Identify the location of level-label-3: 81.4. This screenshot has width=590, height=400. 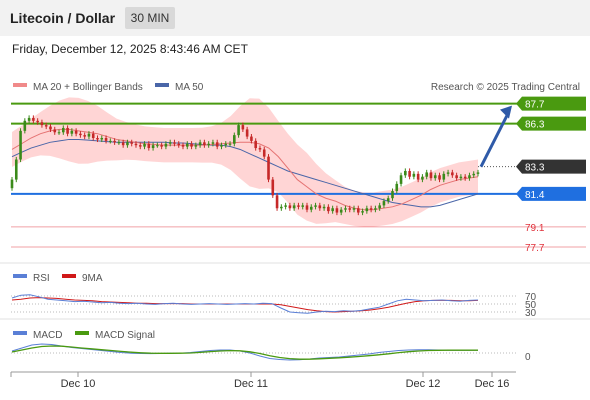
(535, 195).